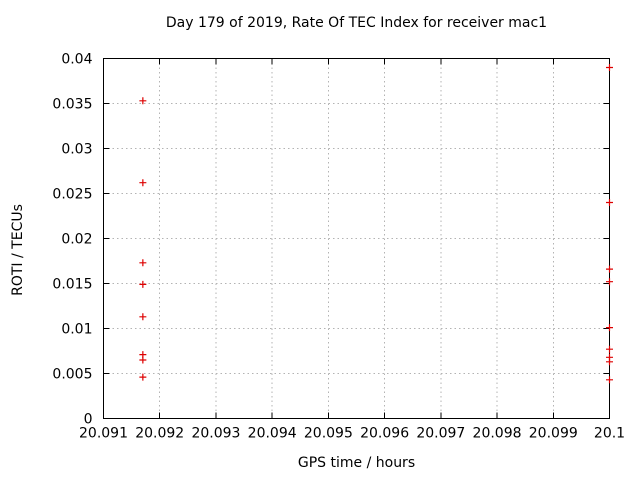  Describe the element at coordinates (159, 434) in the screenshot. I see `x-tick-label: 20.092` at that location.